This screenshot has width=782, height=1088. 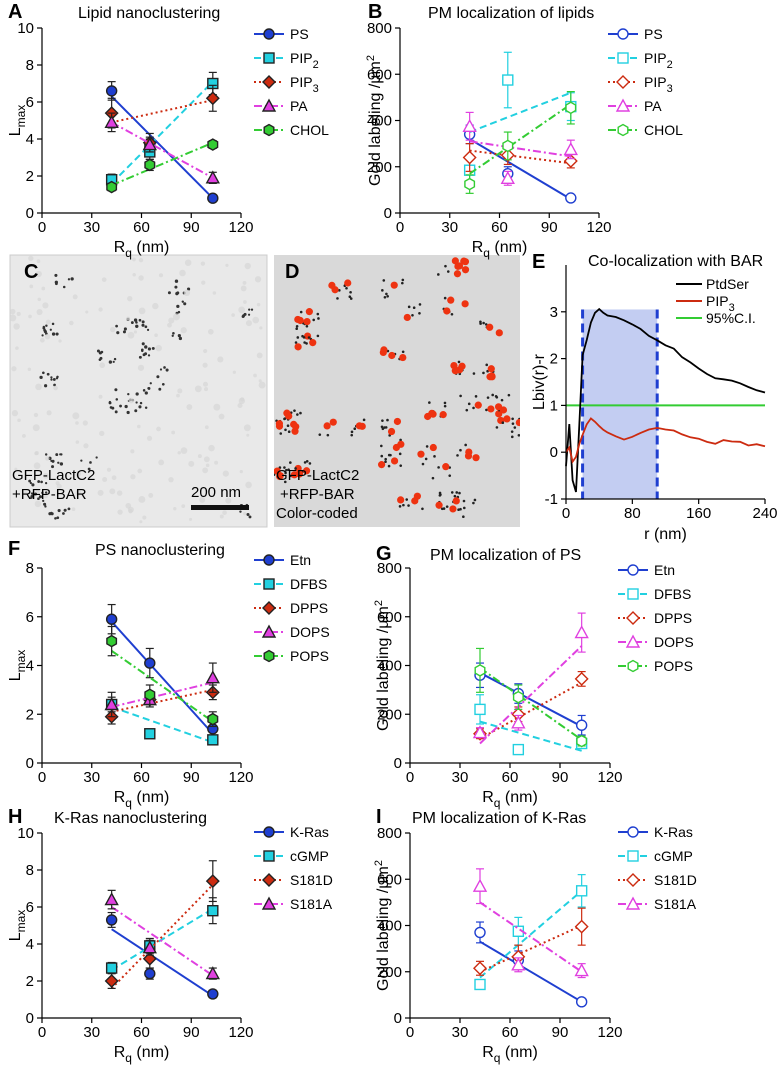 What do you see at coordinates (609, 777) in the screenshot?
I see `x-tick-label: 120` at bounding box center [609, 777].